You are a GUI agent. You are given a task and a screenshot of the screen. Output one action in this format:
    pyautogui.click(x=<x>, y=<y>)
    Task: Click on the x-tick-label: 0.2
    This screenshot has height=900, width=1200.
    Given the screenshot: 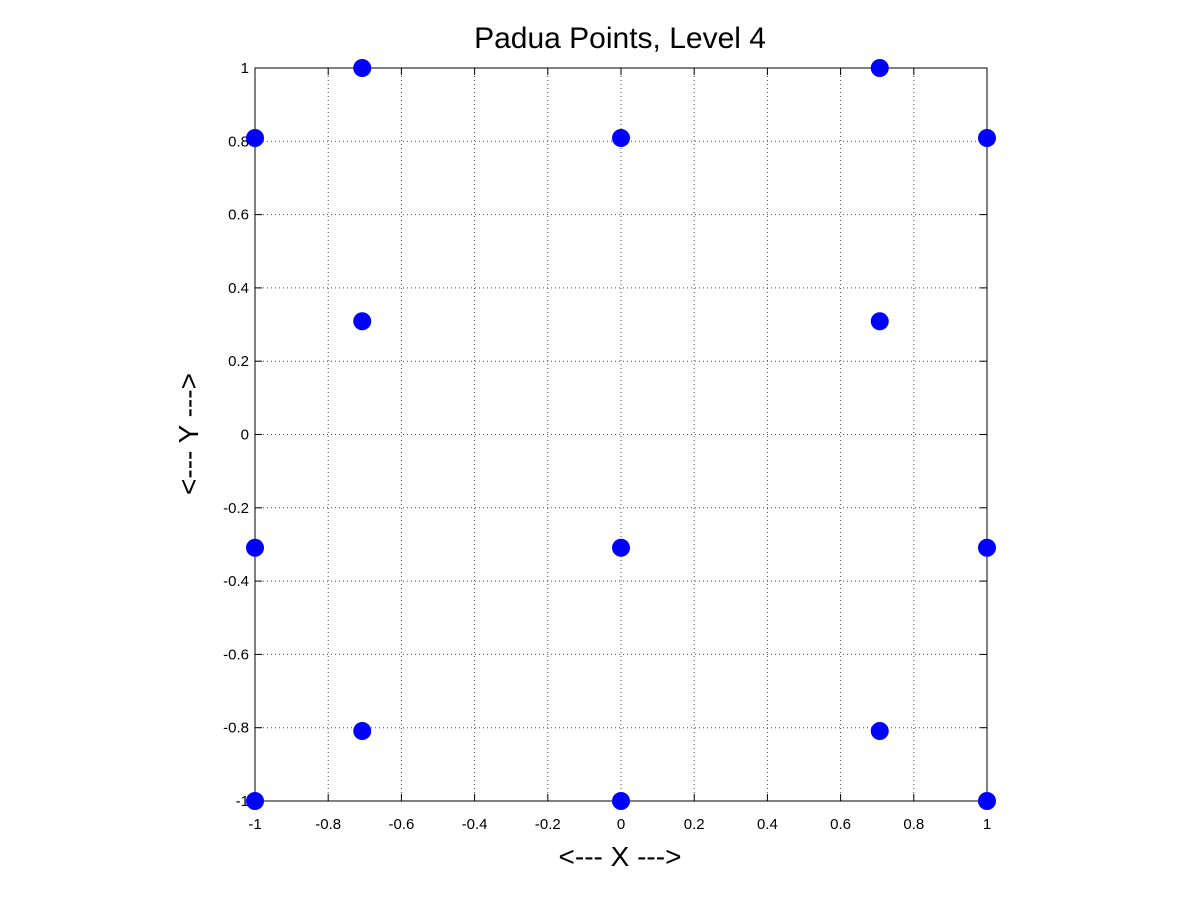 What is the action you would take?
    pyautogui.click(x=694, y=824)
    